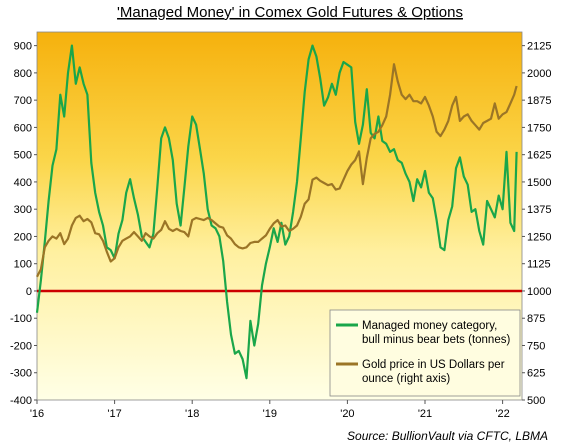  I want to click on x-tick-label: '17, so click(114, 414).